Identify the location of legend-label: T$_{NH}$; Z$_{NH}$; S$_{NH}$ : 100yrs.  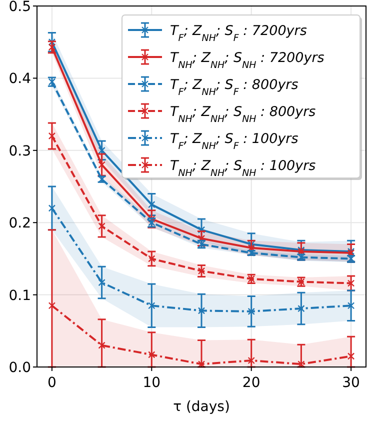
(243, 168).